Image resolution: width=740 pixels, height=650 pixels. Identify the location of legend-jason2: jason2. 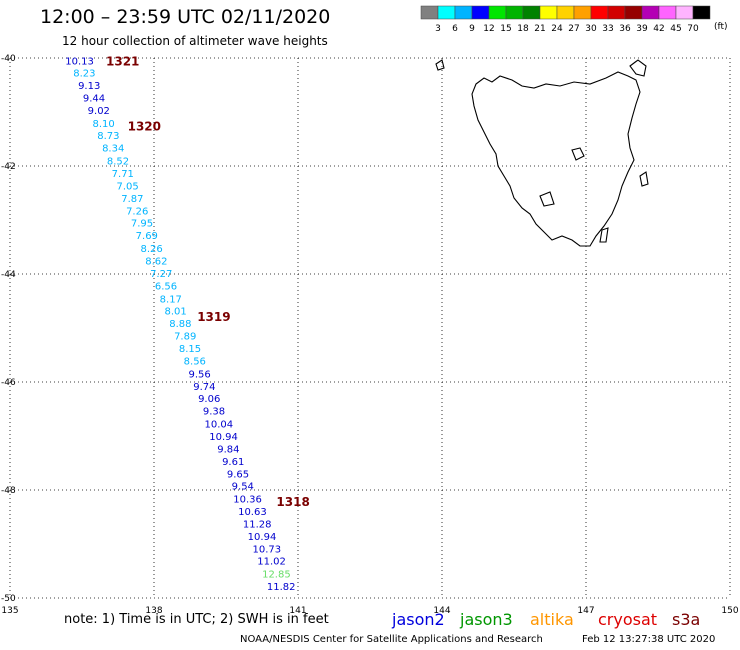
(418, 619).